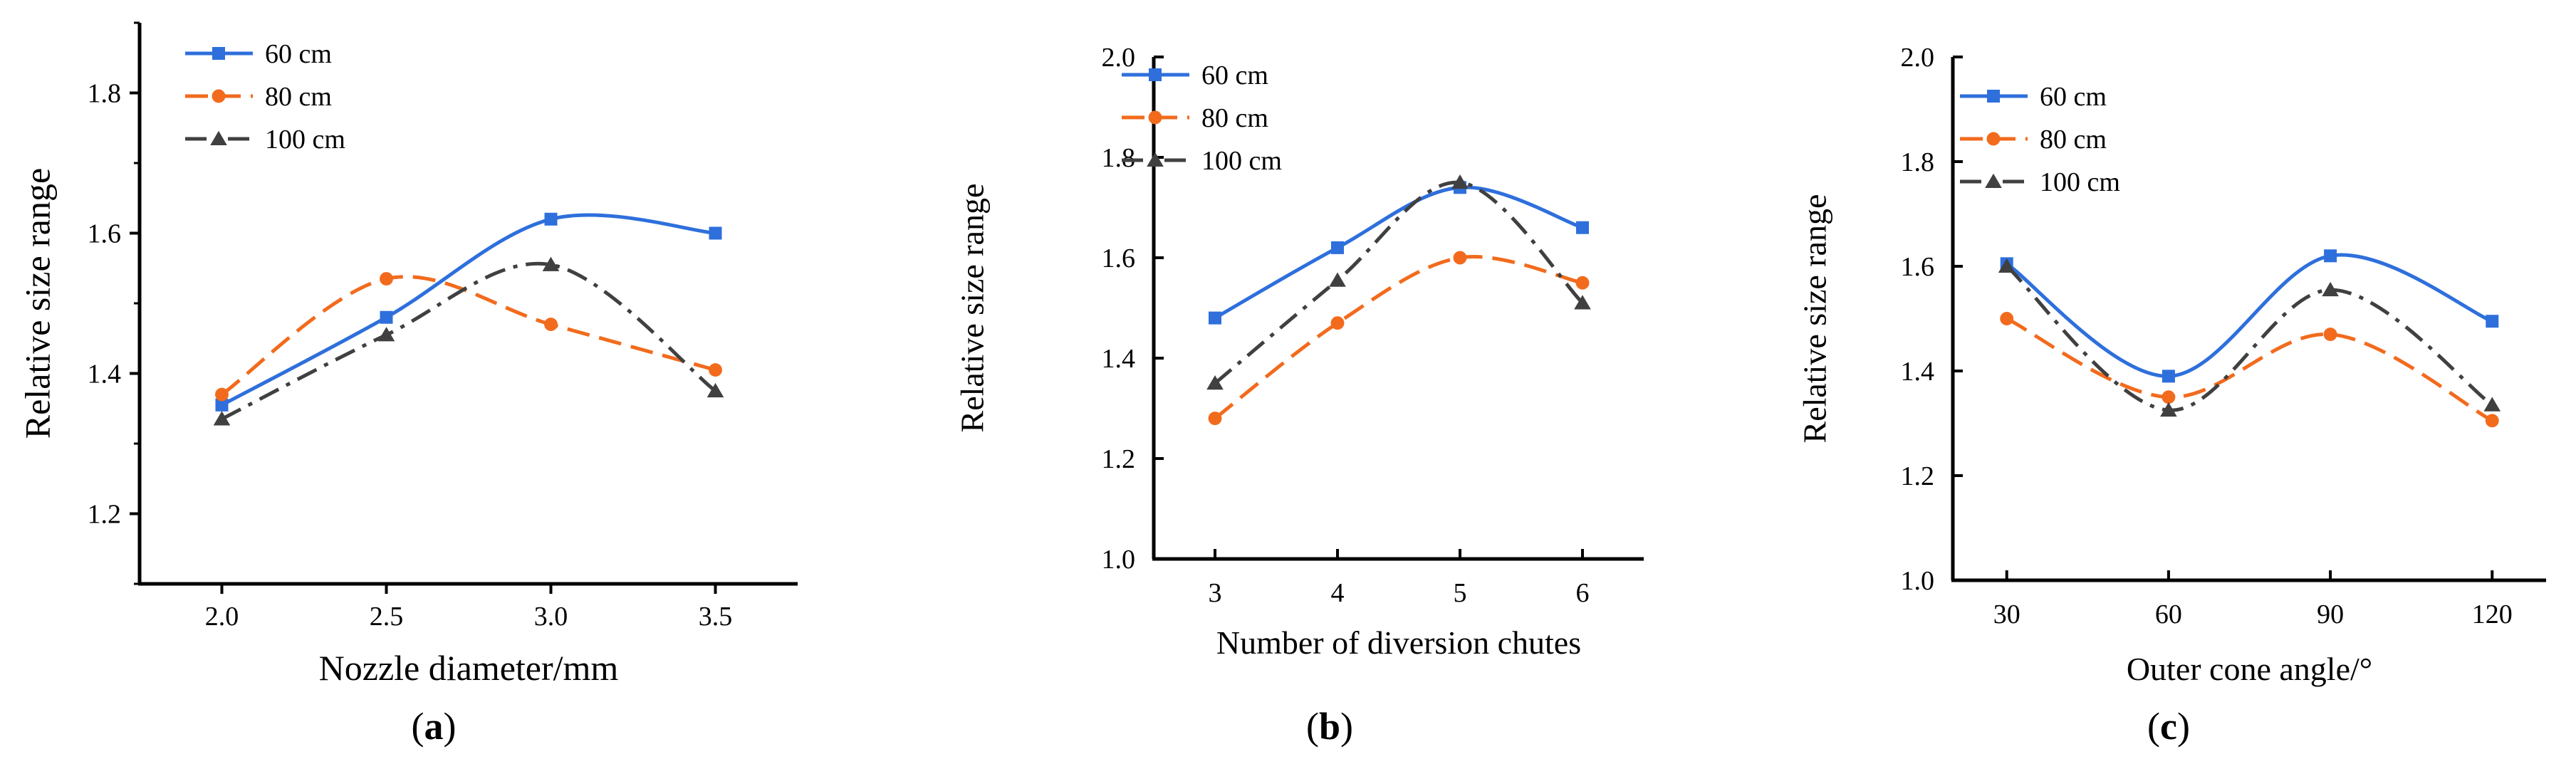  I want to click on legend-entry: 100 cm, so click(2040, 182).